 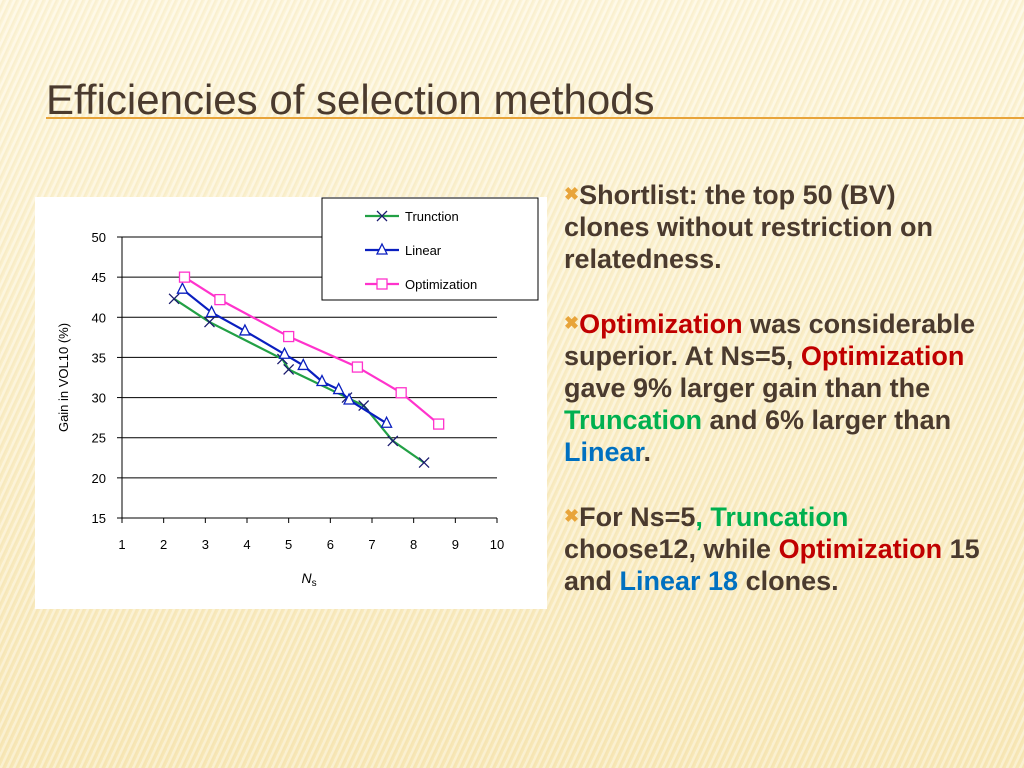 I want to click on x-tick-label: 2, so click(x=163, y=544).